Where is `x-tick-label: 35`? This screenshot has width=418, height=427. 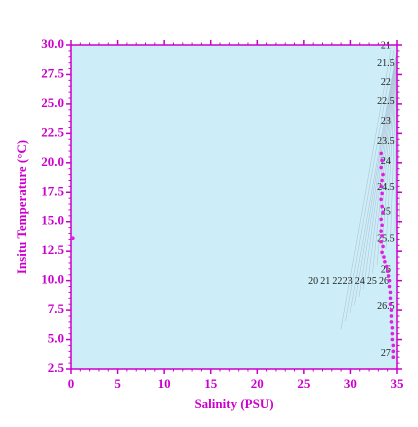 x-tick-label: 35 is located at coordinates (398, 383).